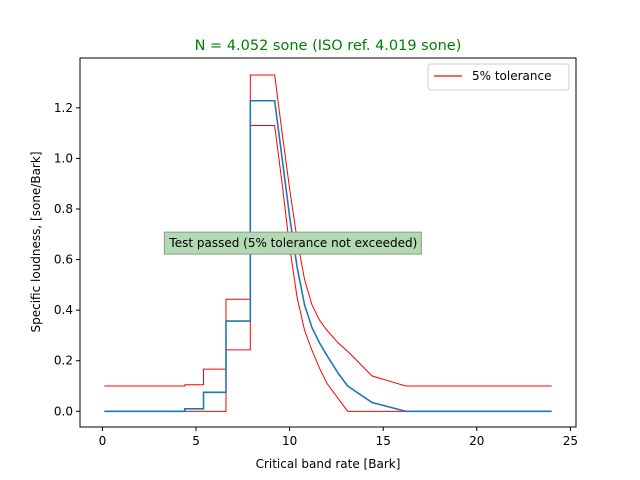 Image resolution: width=640 pixels, height=480 pixels. I want to click on annotation-text: Test passed (5% tolerance not exceeded), so click(292, 243).